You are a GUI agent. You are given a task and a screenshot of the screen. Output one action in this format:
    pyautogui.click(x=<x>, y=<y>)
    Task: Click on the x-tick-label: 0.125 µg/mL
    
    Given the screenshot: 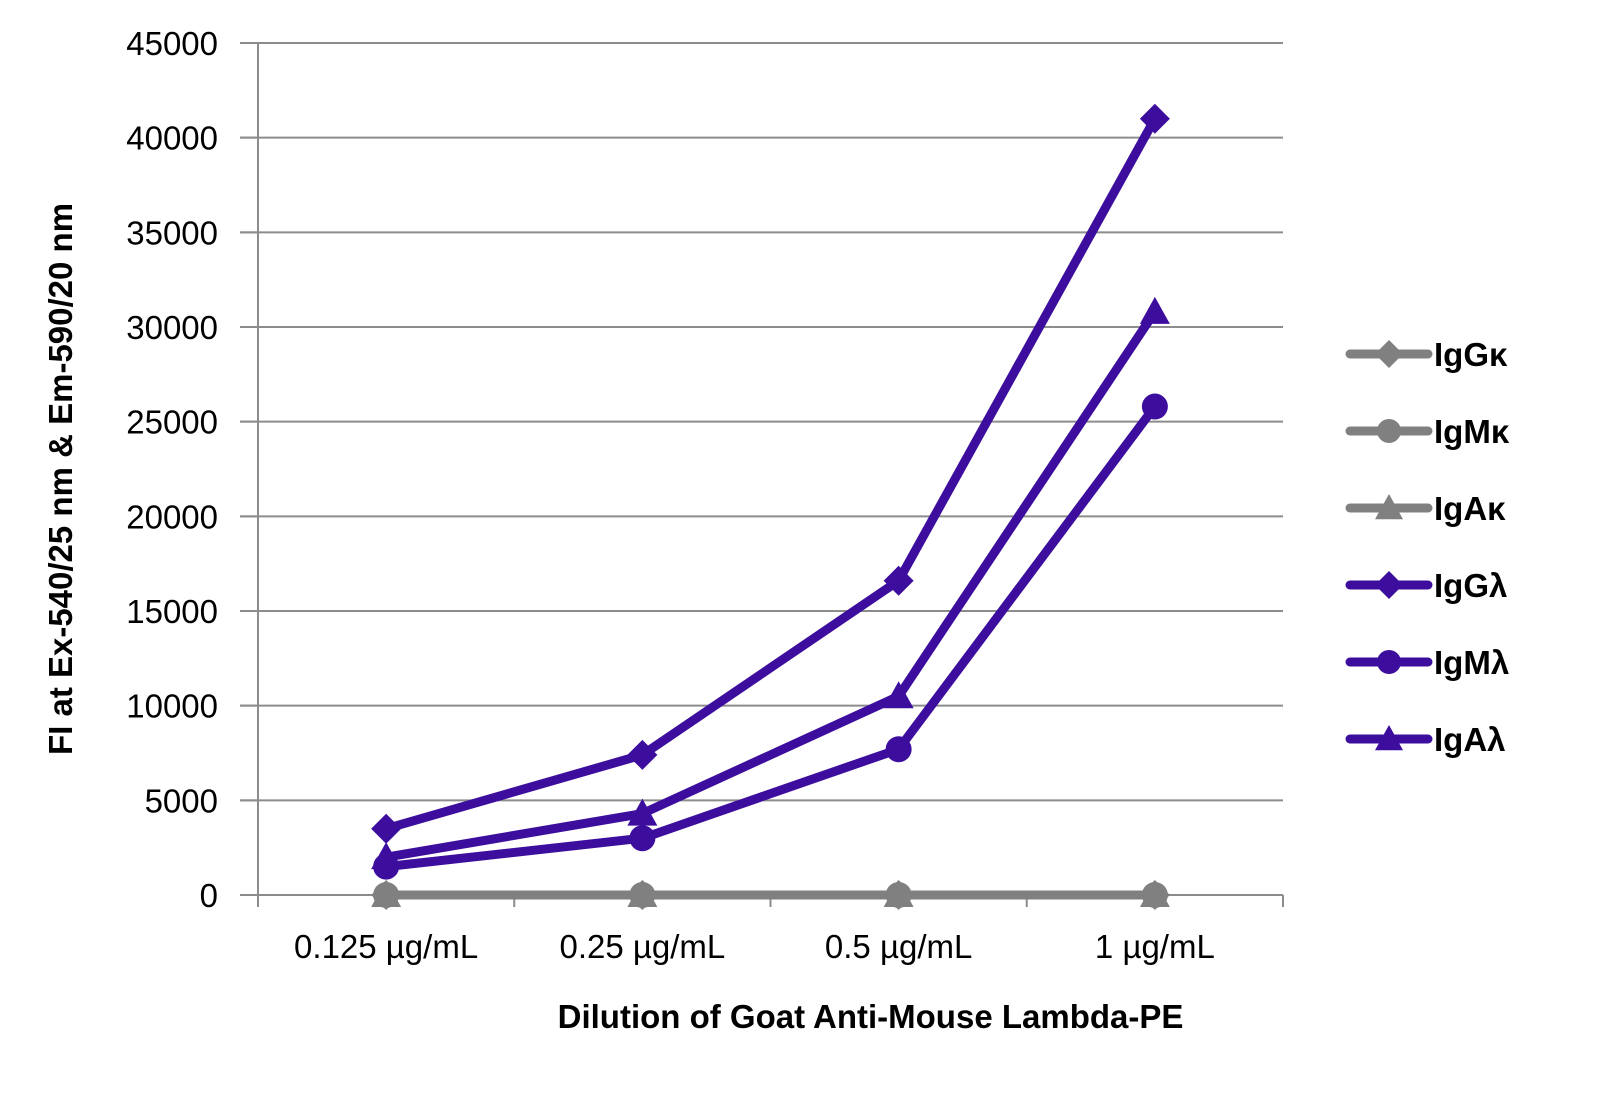 What is the action you would take?
    pyautogui.click(x=386, y=946)
    